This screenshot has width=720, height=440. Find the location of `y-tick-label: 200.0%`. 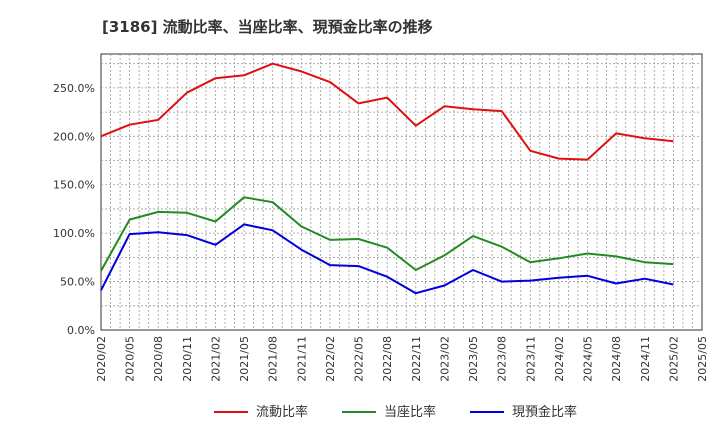

y-tick-label: 200.0% is located at coordinates (74, 136).